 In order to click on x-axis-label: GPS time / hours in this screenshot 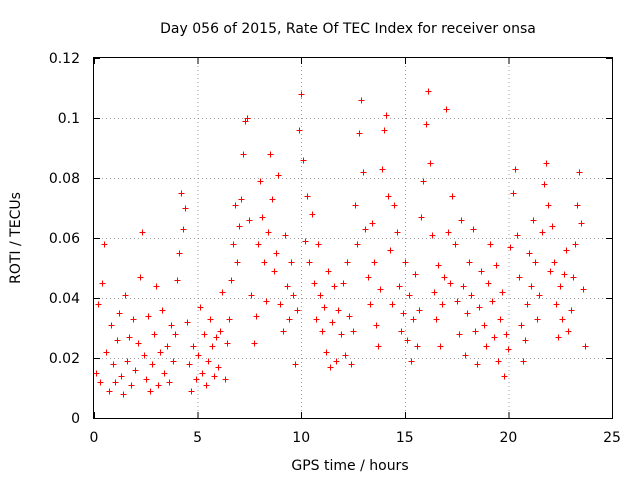, I will do `click(349, 466)`.